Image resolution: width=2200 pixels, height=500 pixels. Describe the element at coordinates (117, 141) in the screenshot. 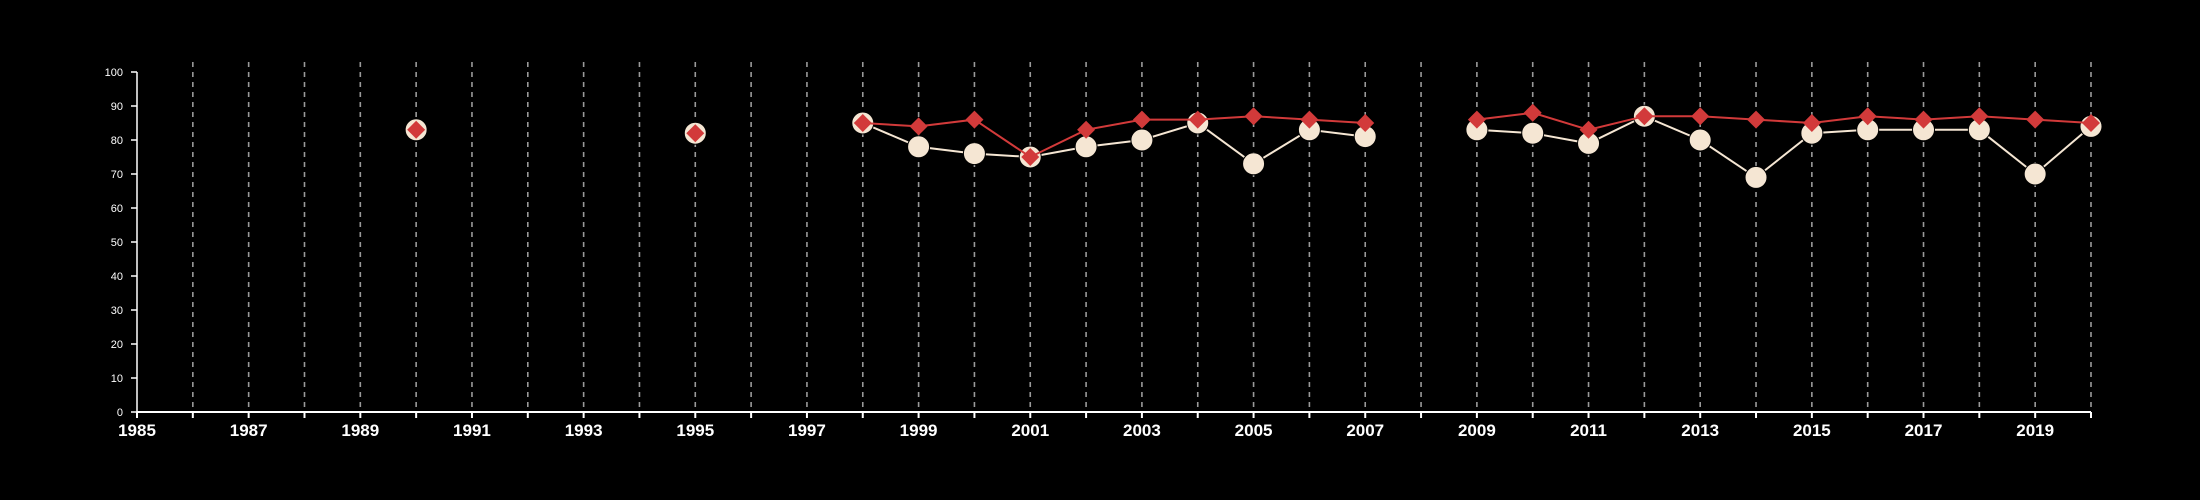

I see `y-tick-label: 80` at that location.